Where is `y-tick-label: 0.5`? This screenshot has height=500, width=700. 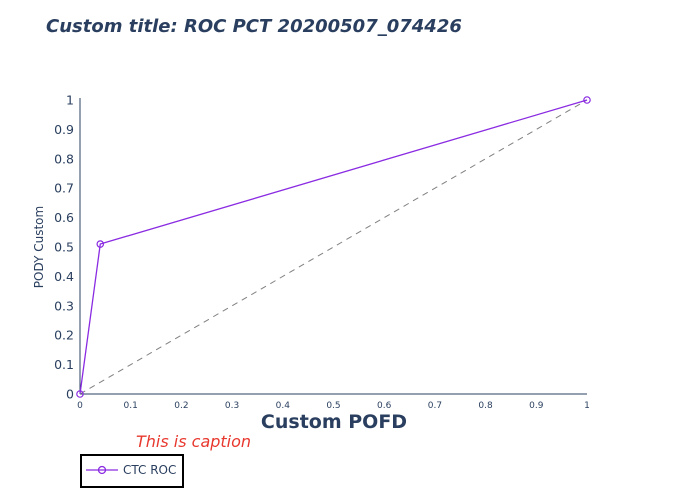 y-tick-label: 0.5 is located at coordinates (64, 247).